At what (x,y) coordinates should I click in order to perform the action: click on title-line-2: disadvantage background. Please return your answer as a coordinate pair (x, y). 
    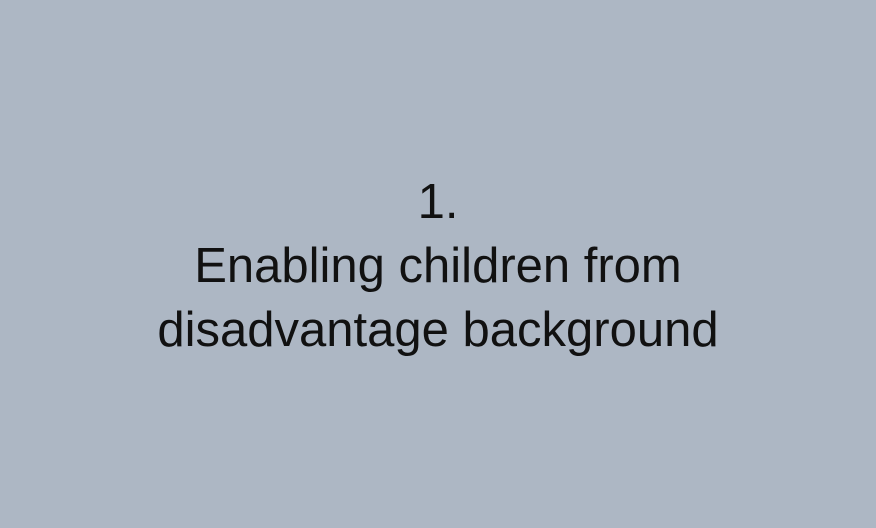
    Looking at the image, I should click on (438, 330).